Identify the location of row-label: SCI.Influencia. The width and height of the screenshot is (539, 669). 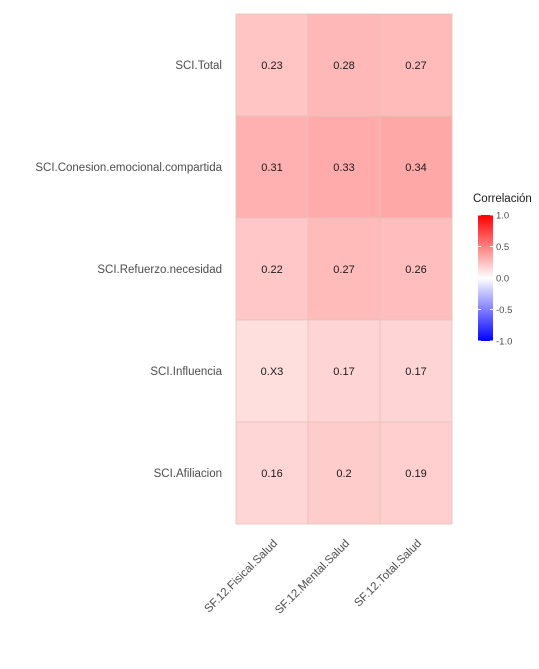
(186, 372).